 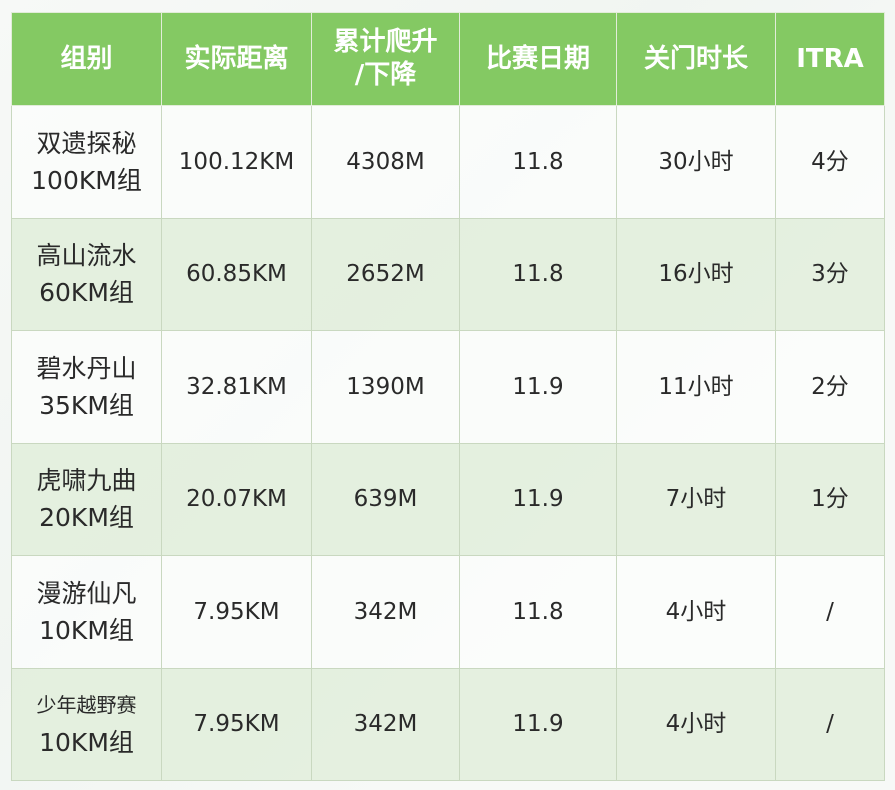 I want to click on header-elevation: 累计爬升 /下降, so click(x=385, y=59).